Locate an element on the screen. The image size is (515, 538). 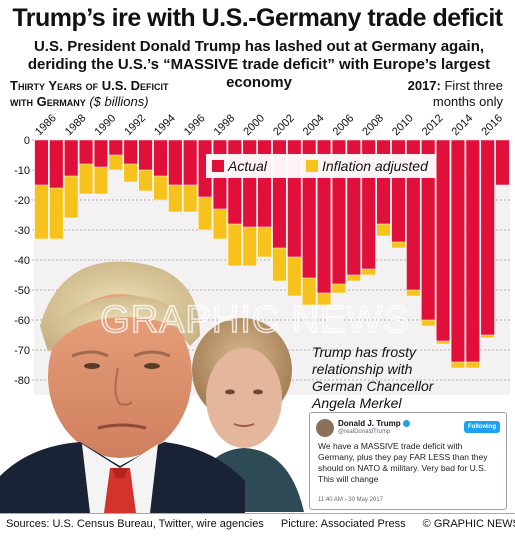
tweet-author-name-text: Donald J. Trump is located at coordinates (369, 423).